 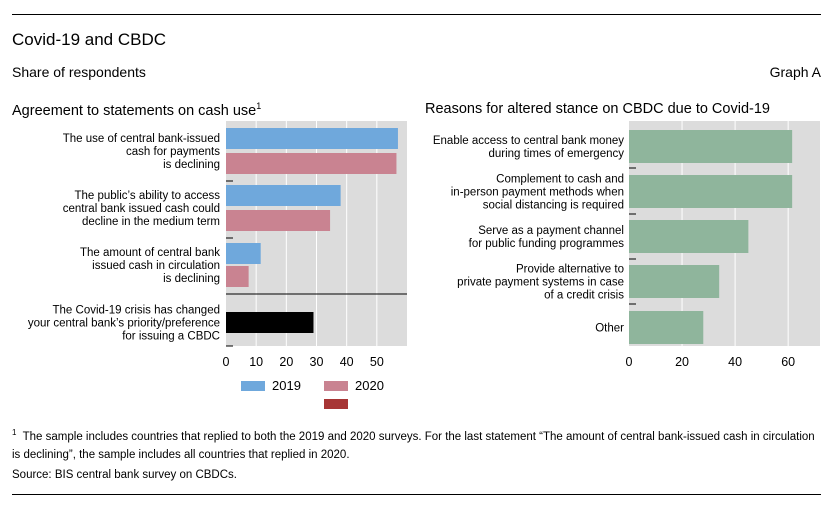 What do you see at coordinates (788, 362) in the screenshot?
I see `right-x-tick-label: 60` at bounding box center [788, 362].